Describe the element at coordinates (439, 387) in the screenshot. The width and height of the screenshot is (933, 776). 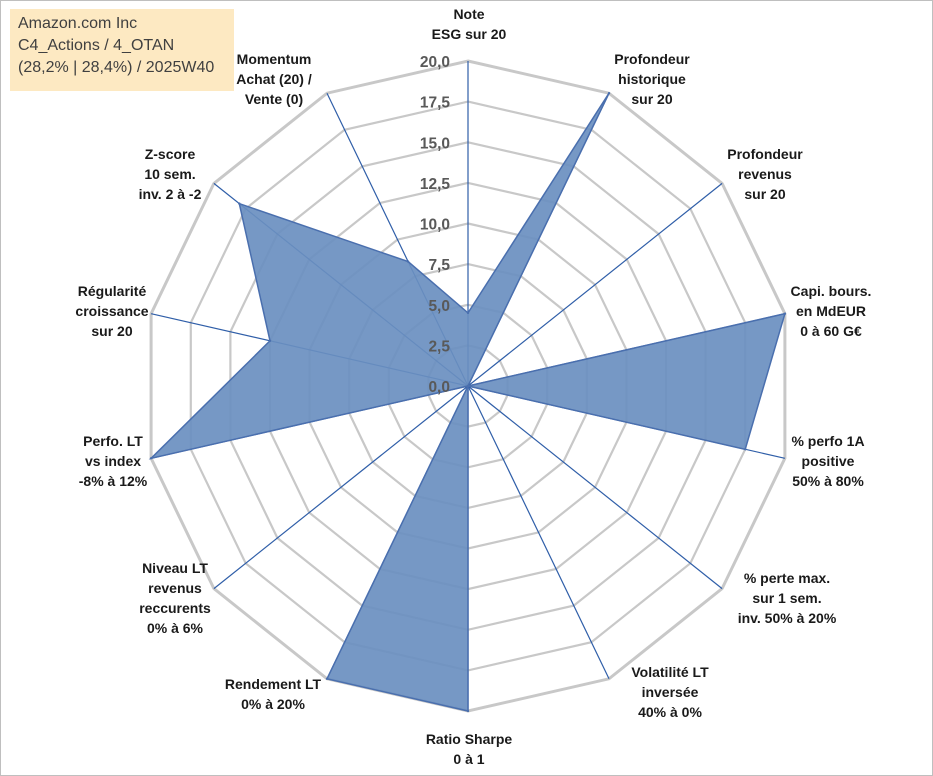
I see `tick-label: 0,0` at that location.